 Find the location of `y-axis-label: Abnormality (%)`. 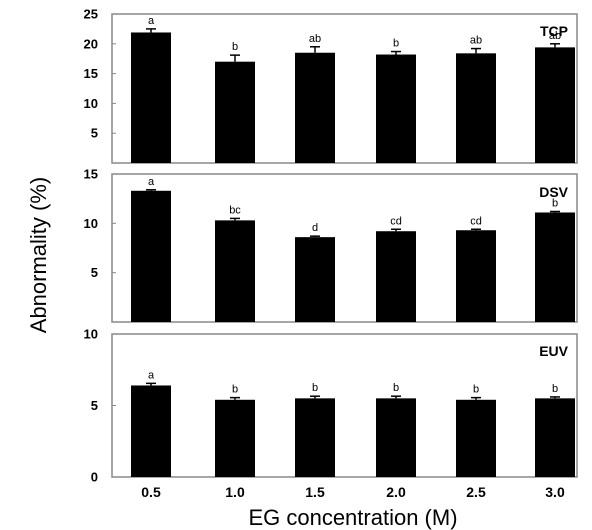

y-axis-label: Abnormality (%) is located at coordinates (38, 255).